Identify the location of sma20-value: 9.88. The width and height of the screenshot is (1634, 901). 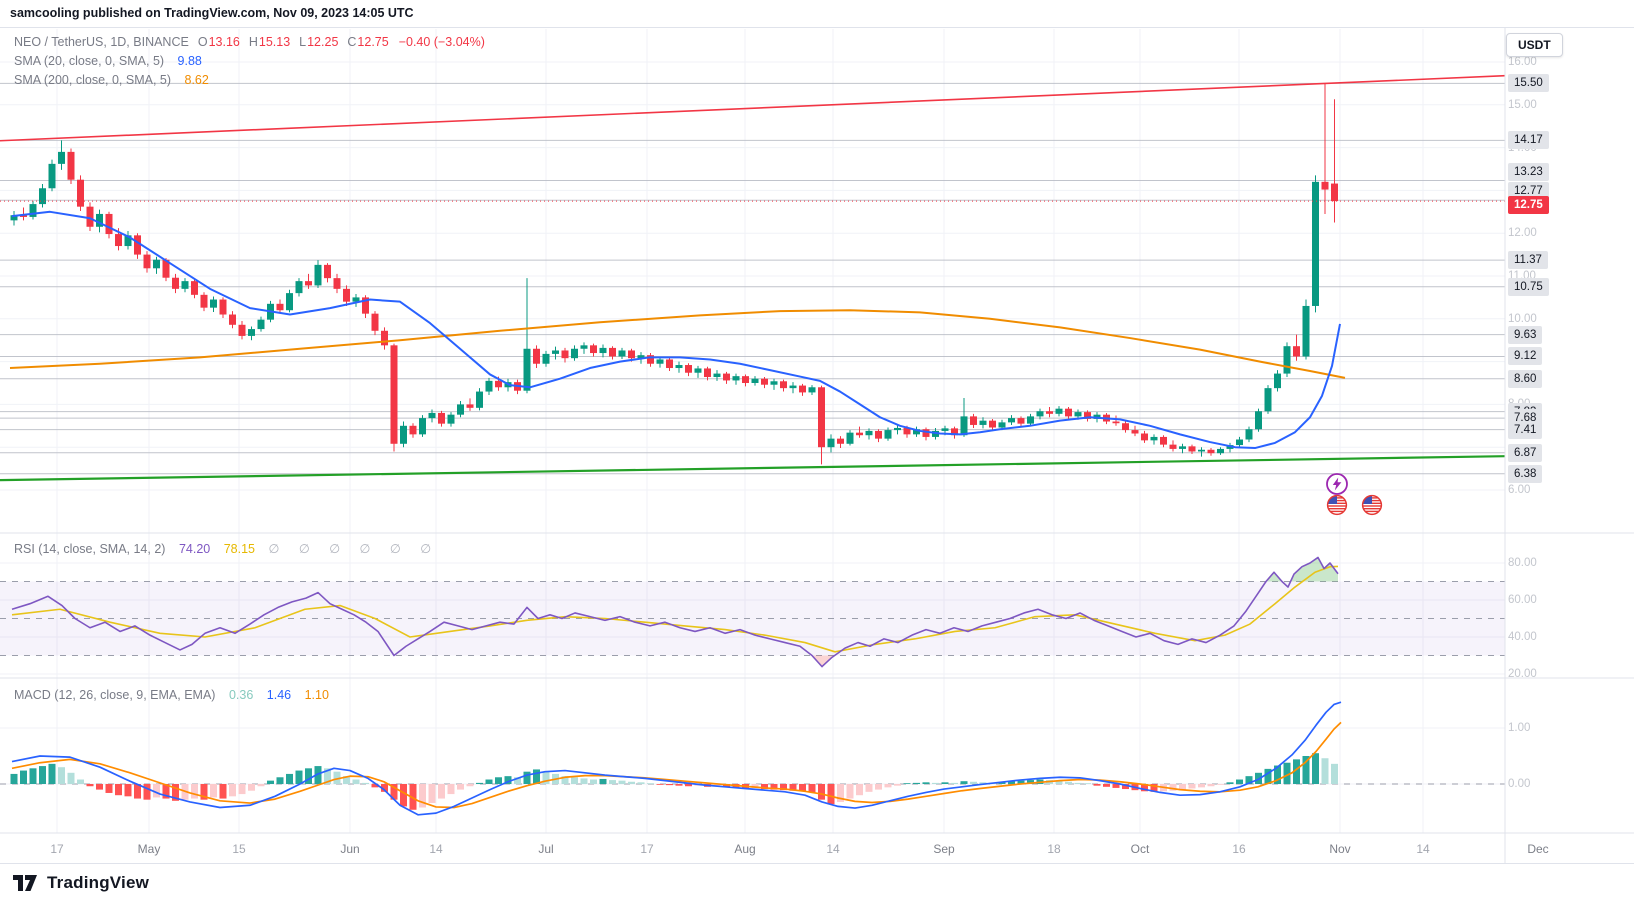
(189, 61).